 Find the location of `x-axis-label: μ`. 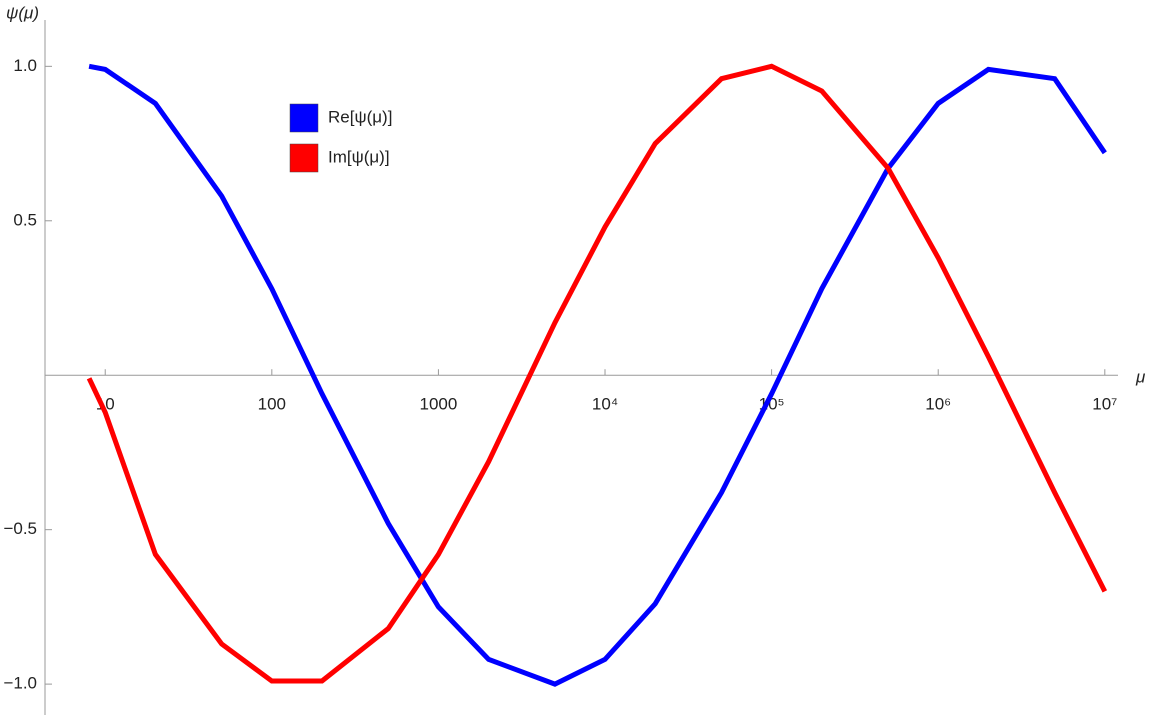

x-axis-label: μ is located at coordinates (1140, 376).